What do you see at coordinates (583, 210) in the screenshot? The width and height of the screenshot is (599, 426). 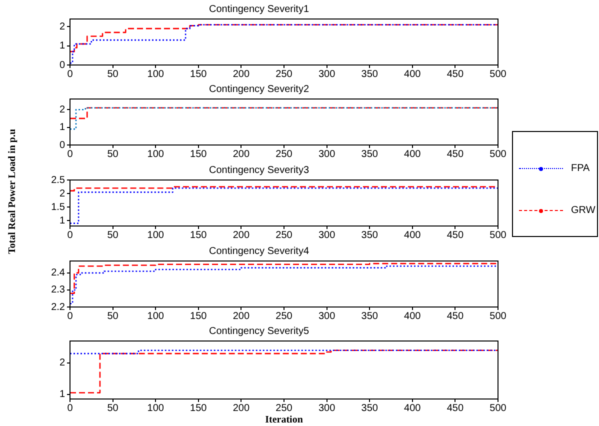 I see `legend-label: GRW` at bounding box center [583, 210].